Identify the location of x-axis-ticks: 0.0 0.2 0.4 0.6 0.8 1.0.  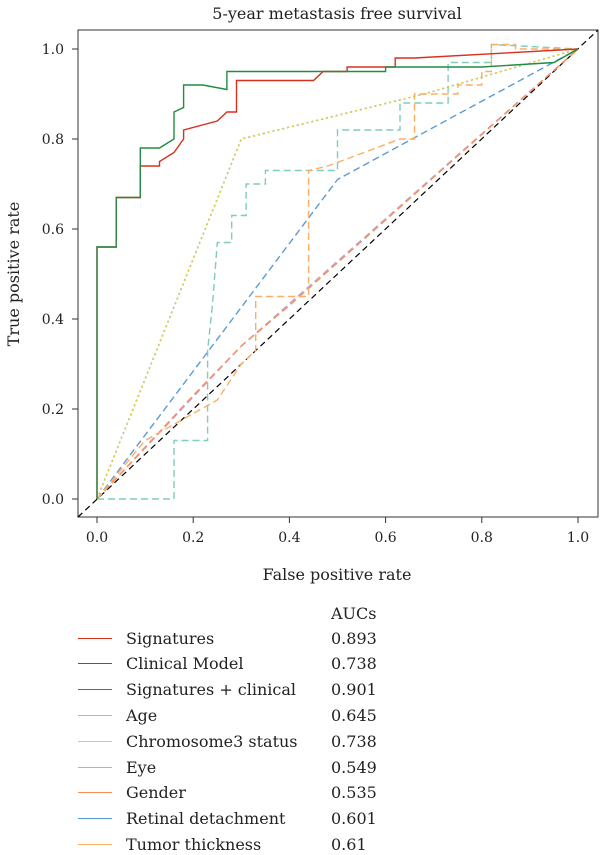
(337, 531).